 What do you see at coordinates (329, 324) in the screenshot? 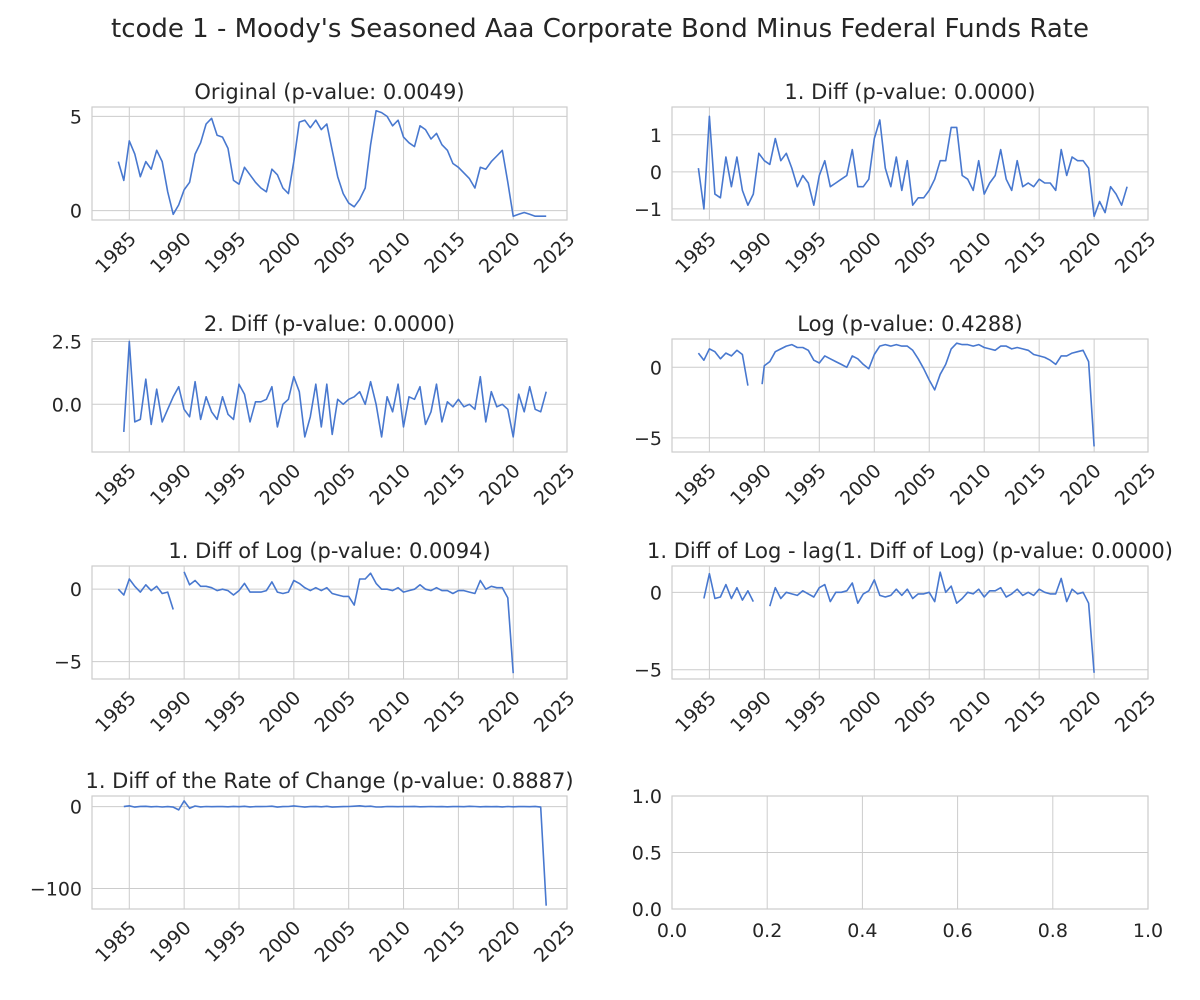
I see `subplot-title: 2. Diff (p-value: 0.0000)` at bounding box center [329, 324].